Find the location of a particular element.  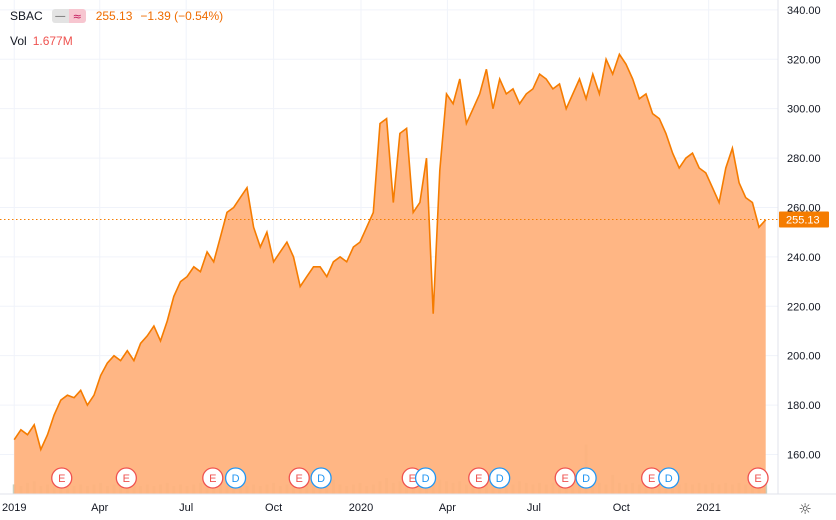

x-tick-label: 2020 is located at coordinates (361, 508).